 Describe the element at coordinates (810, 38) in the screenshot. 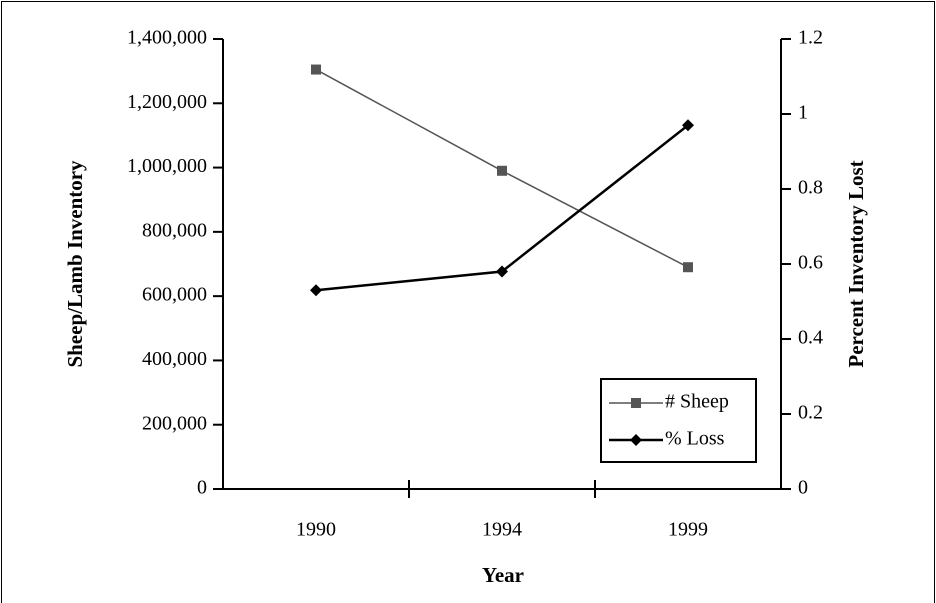

I see `y2-tick-label: 1.2` at that location.